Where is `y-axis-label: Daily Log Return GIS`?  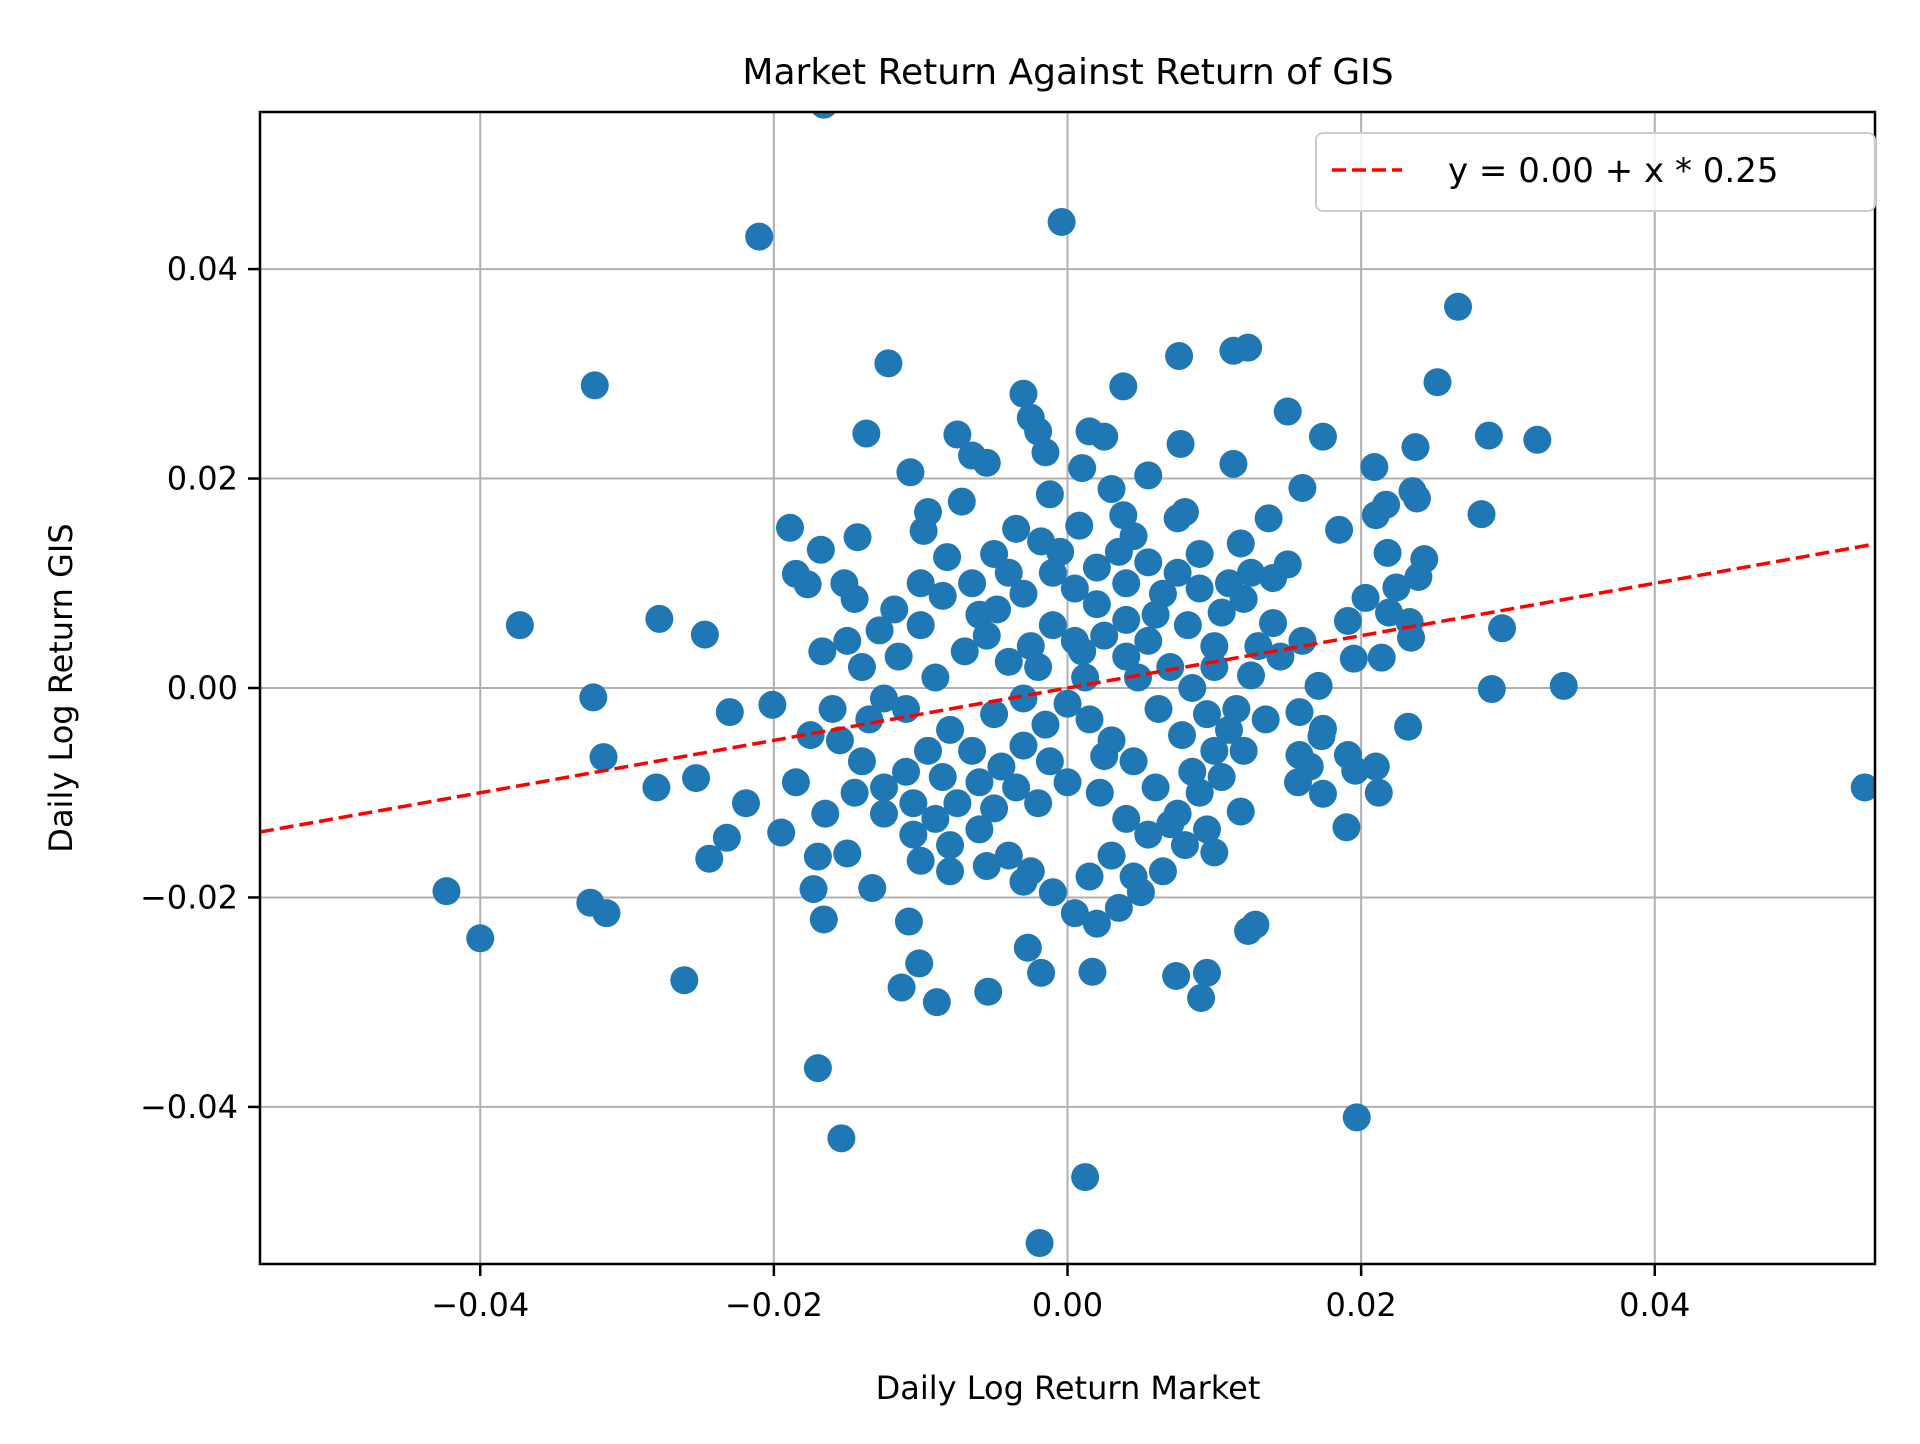
y-axis-label: Daily Log Return GIS is located at coordinates (61, 687).